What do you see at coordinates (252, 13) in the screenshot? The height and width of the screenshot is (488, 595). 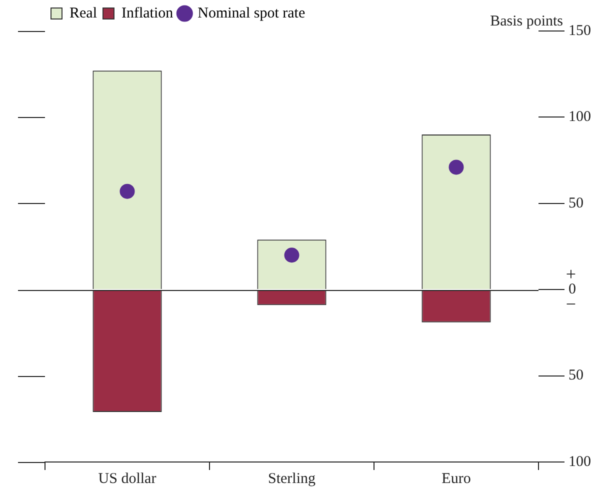 I see `legend-label: Nominal spot rate` at bounding box center [252, 13].